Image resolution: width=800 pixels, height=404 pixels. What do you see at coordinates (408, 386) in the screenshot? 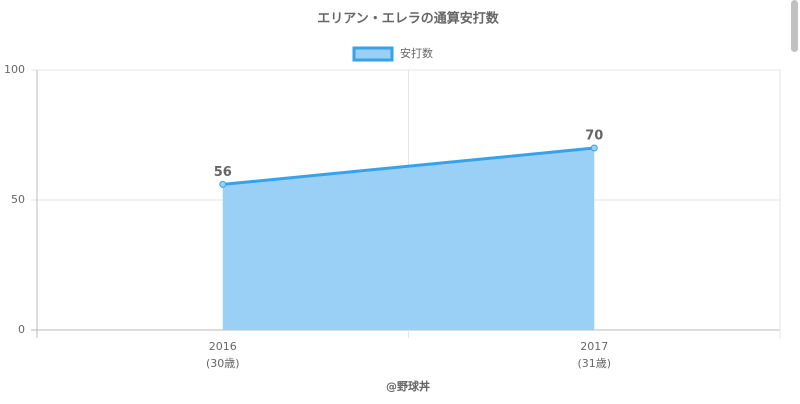
I see `footer: @野球丼` at bounding box center [408, 386].